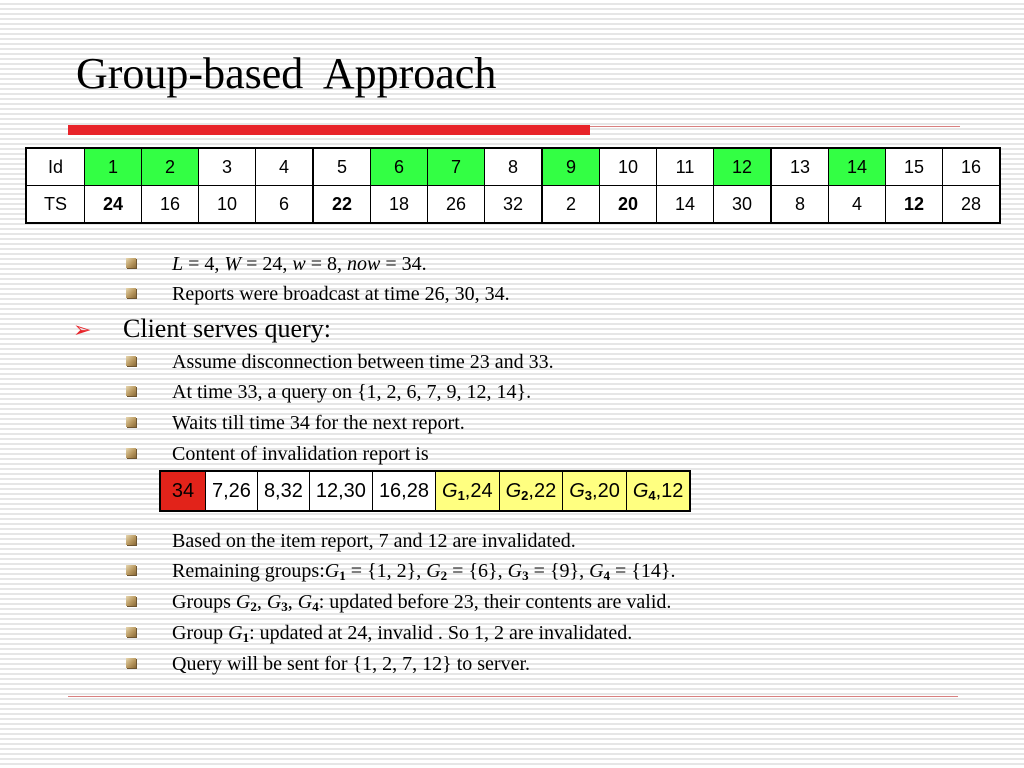 This screenshot has width=1024, height=768. What do you see at coordinates (743, 167) in the screenshot?
I see `id-cell: 12` at bounding box center [743, 167].